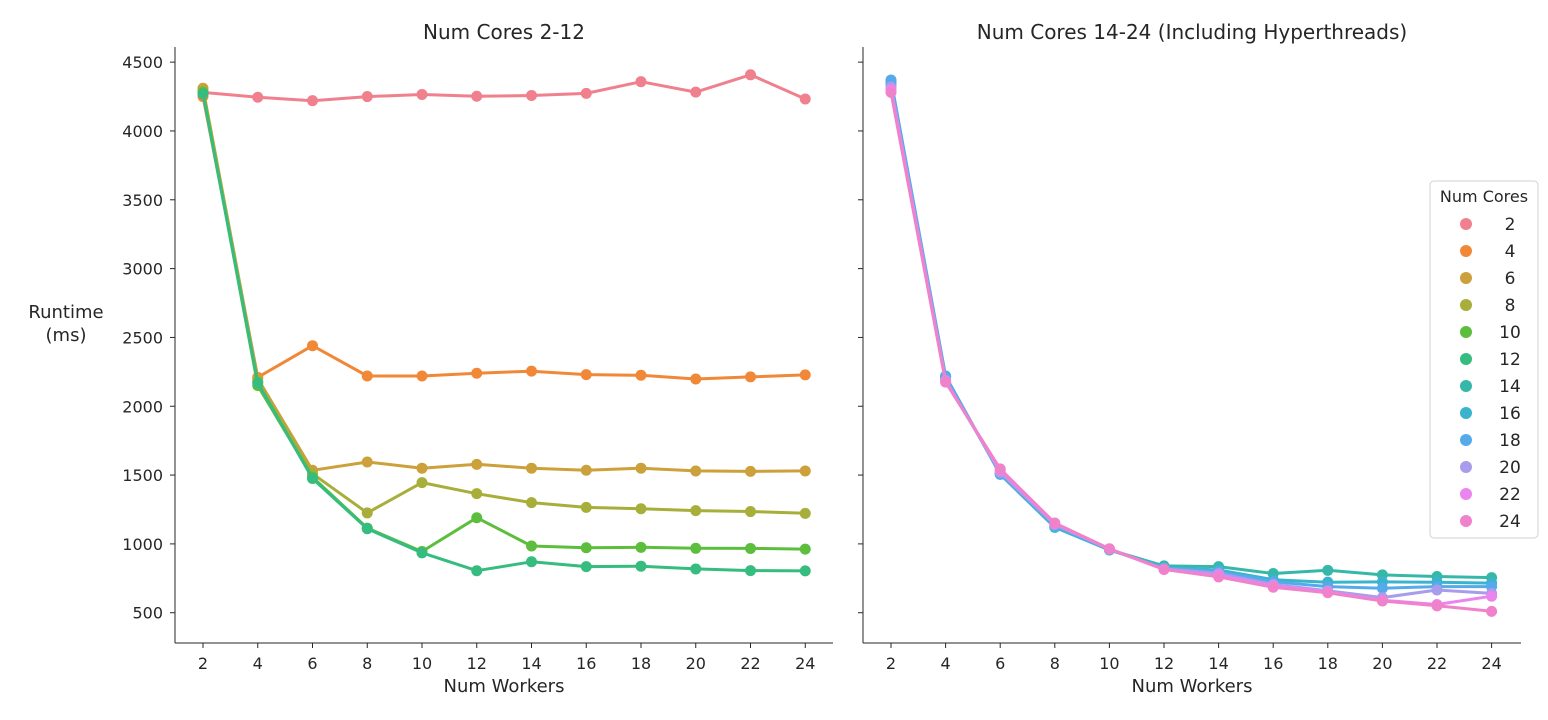 This screenshot has height=720, width=1548. Describe the element at coordinates (1484, 196) in the screenshot. I see `legend-title: Num Cores` at that location.